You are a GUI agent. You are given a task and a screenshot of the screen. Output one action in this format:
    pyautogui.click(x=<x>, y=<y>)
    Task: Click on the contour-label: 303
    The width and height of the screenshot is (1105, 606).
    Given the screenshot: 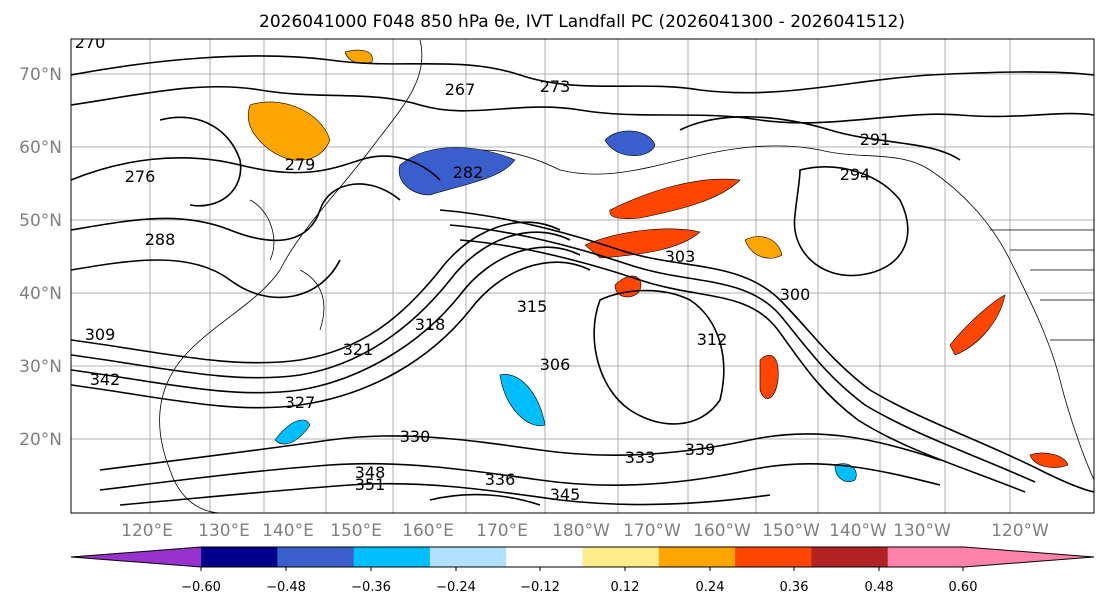 What is the action you would take?
    pyautogui.click(x=680, y=256)
    